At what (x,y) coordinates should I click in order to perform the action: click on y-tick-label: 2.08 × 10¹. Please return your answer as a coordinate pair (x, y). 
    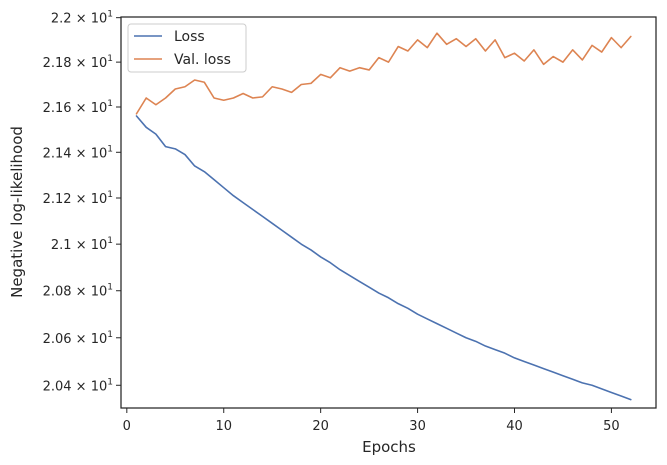
    Looking at the image, I should click on (78, 291).